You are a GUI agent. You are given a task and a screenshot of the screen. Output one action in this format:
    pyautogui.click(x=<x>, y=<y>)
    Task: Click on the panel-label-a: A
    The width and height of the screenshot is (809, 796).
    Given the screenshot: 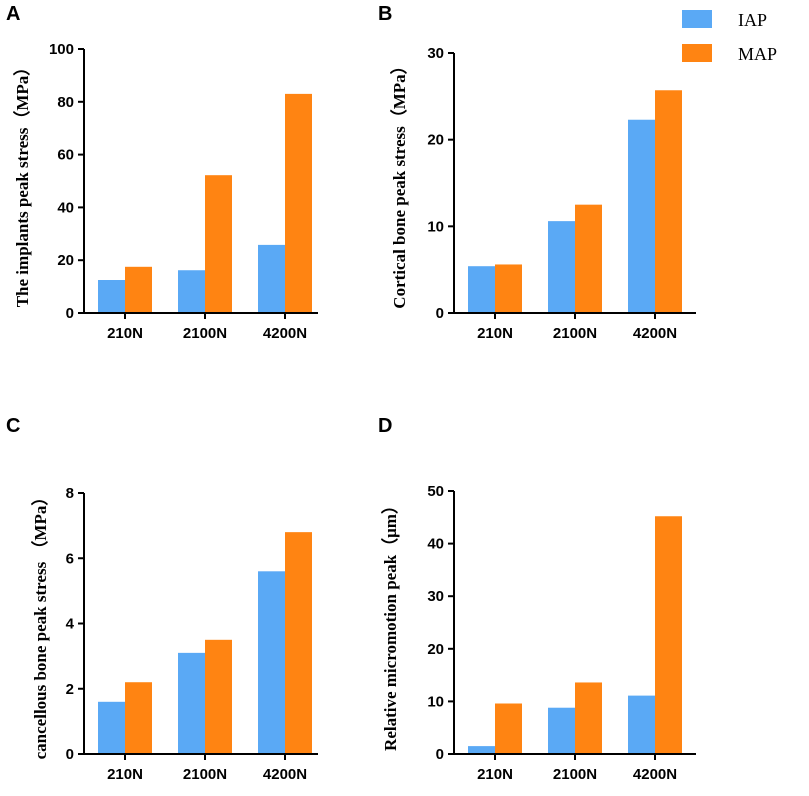 What is the action you would take?
    pyautogui.click(x=13, y=14)
    